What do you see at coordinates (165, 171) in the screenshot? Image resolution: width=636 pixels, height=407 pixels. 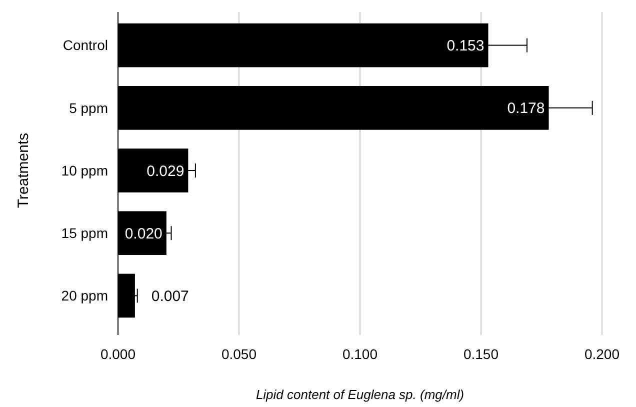 I see `data-label: 0.029` at bounding box center [165, 171].